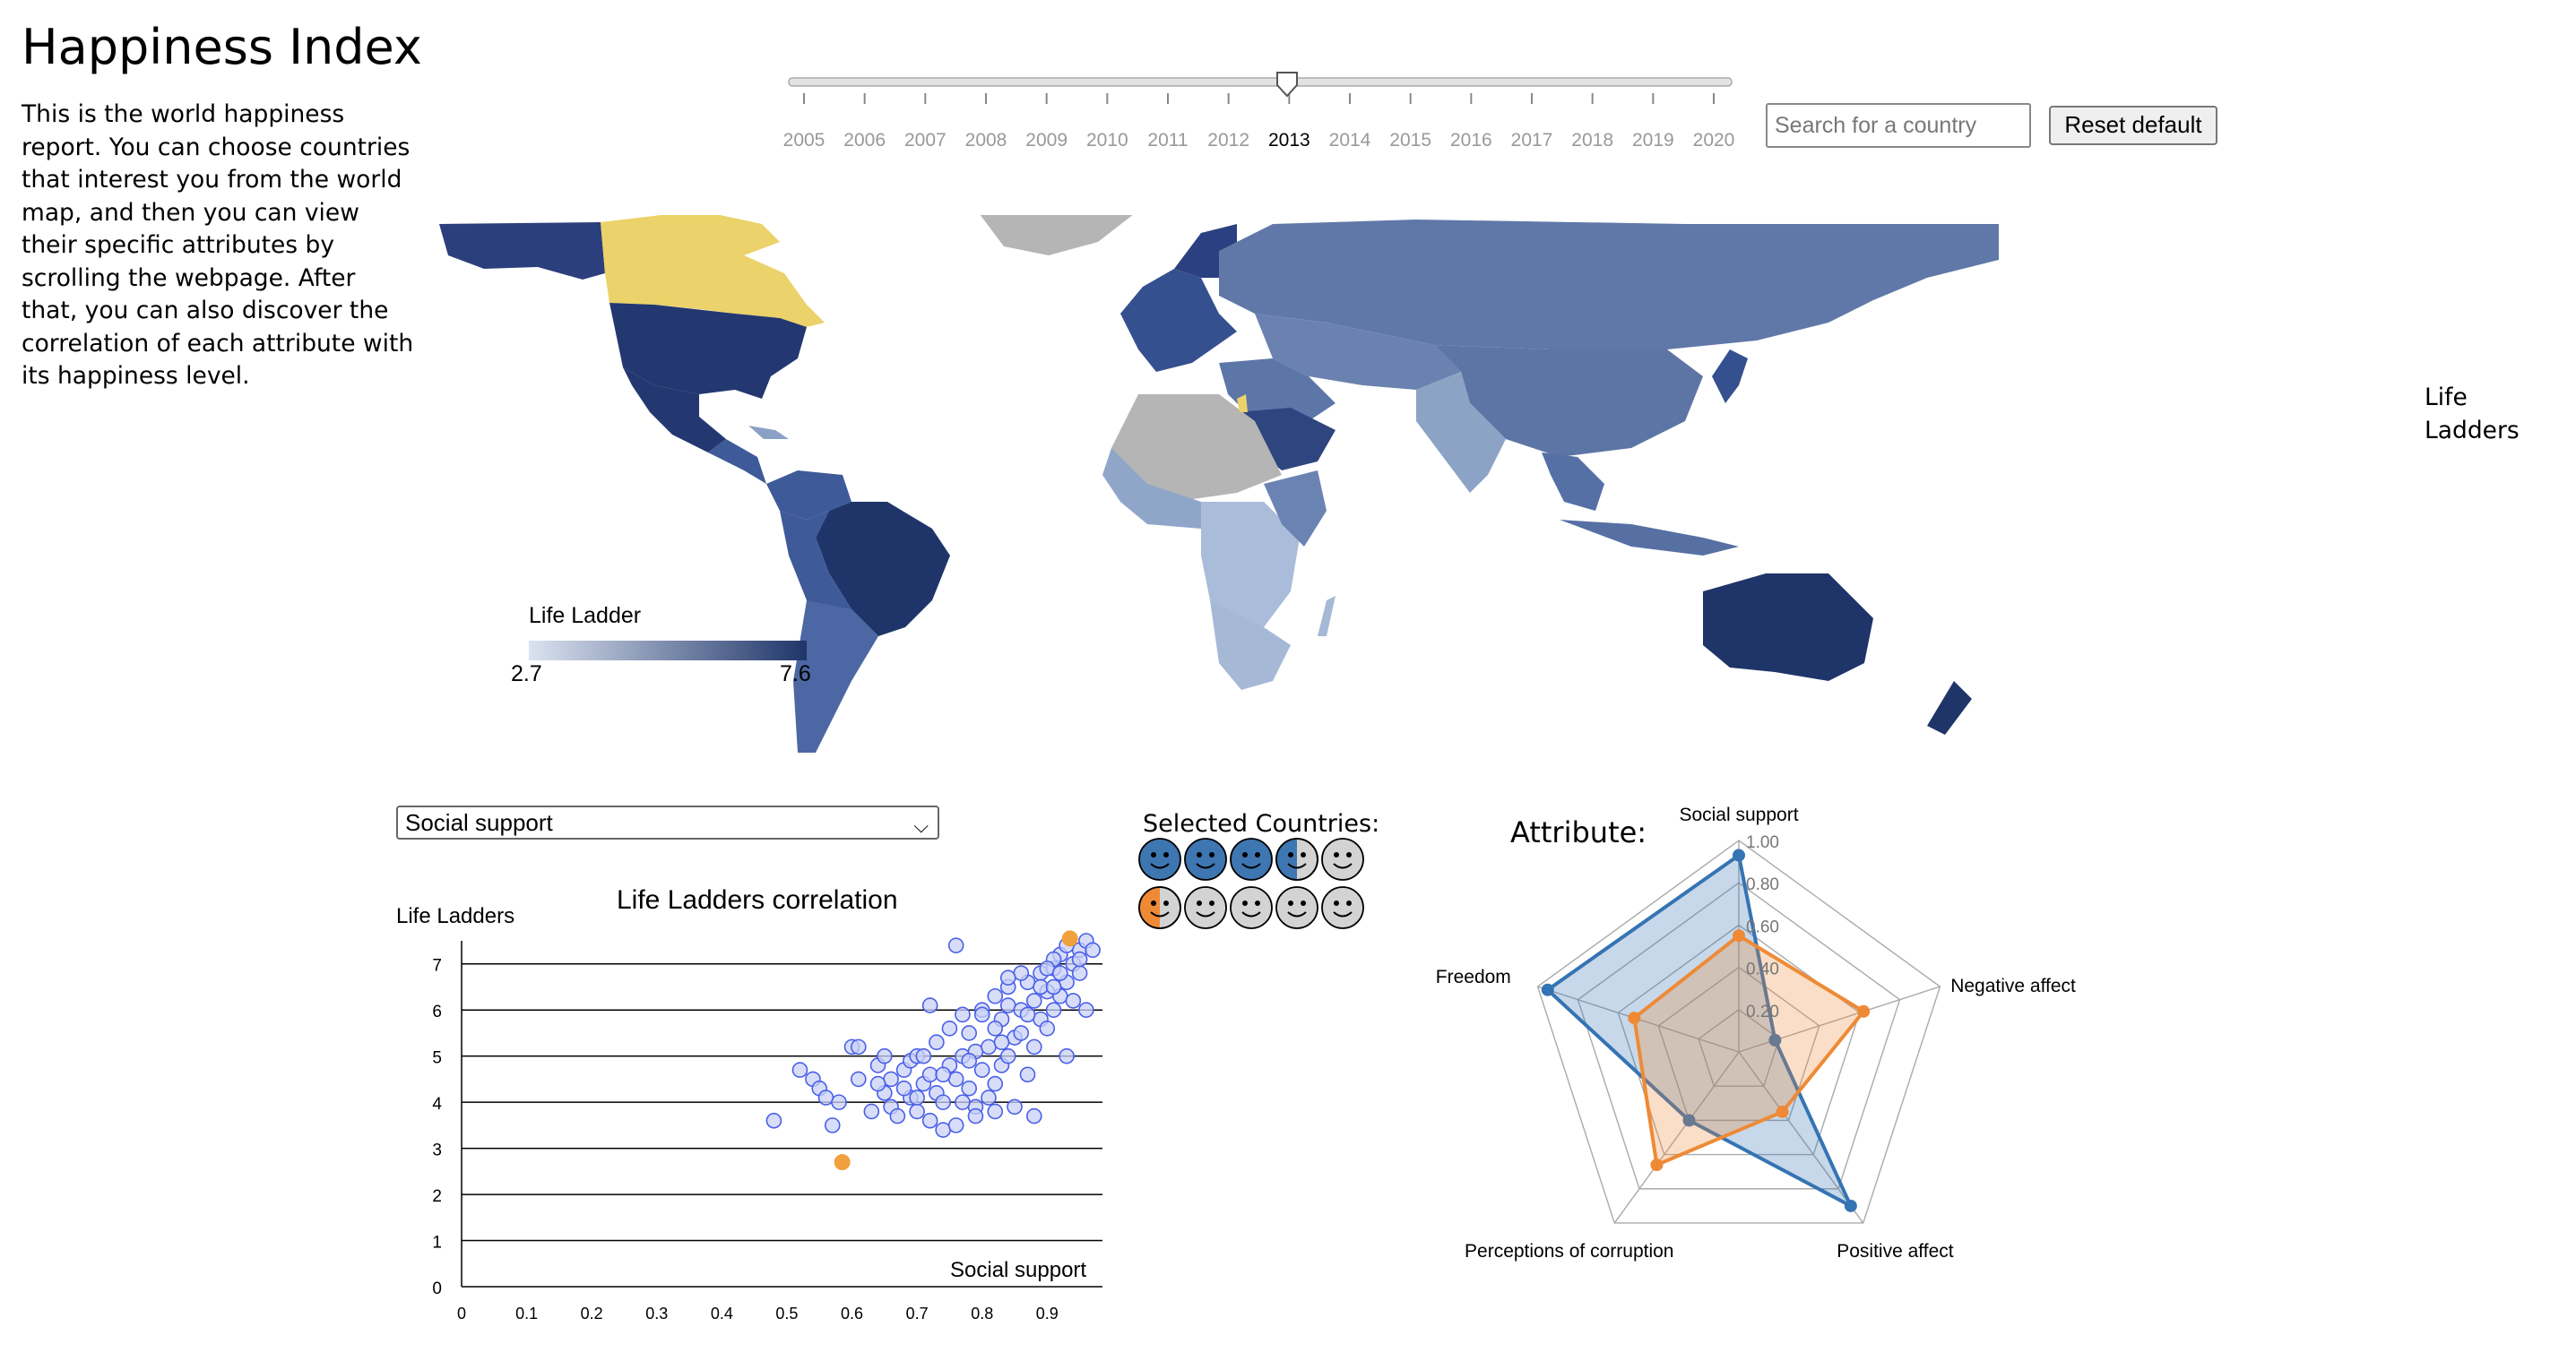  What do you see at coordinates (1250, 645) in the screenshot?
I see `southern-africa` at bounding box center [1250, 645].